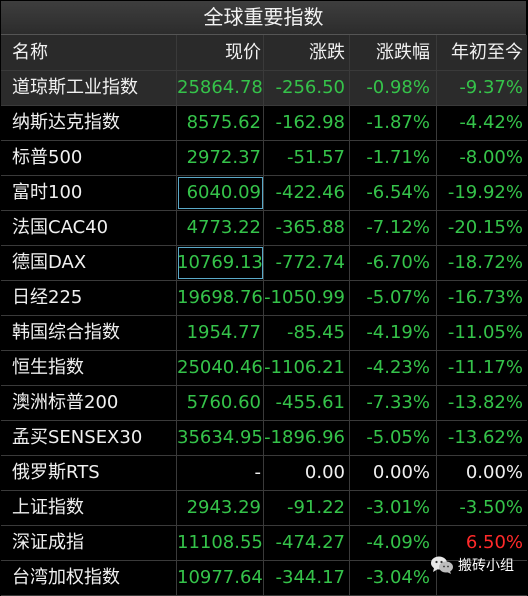 Image resolution: width=528 pixels, height=596 pixels. Describe the element at coordinates (89, 508) in the screenshot. I see `index-name: 上证指数` at that location.